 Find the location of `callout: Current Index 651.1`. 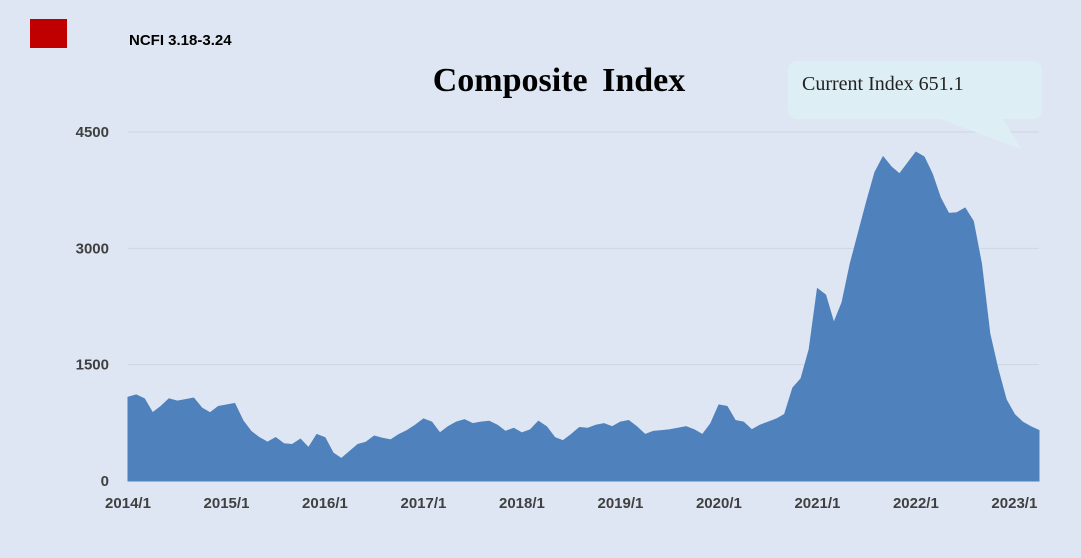

callout: Current Index 651.1 is located at coordinates (915, 105).